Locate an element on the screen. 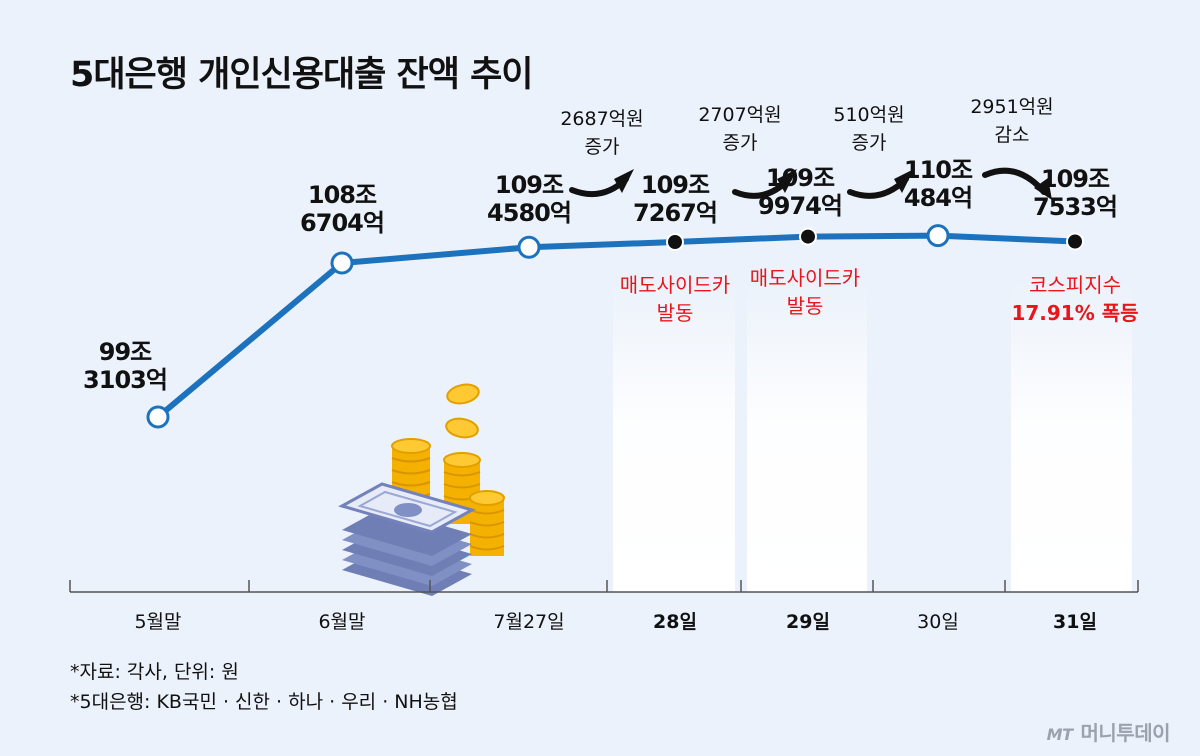 The height and width of the screenshot is (756, 1200). data-label: 108조 is located at coordinates (342, 195).